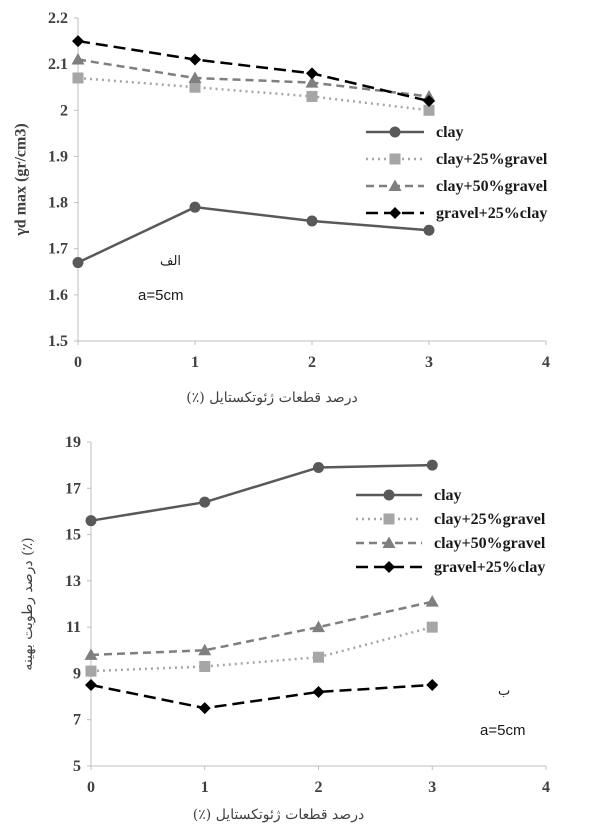 This screenshot has width=594, height=829. I want to click on chart1-legend-label: clay+25%gravel, so click(490, 519).